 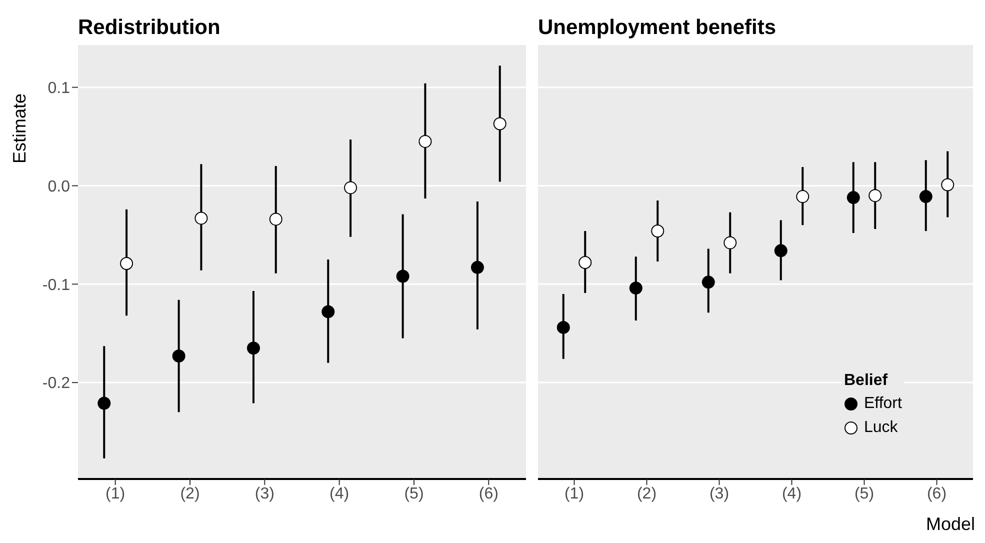 I want to click on y-tick-label: -0.2, so click(x=56, y=383).